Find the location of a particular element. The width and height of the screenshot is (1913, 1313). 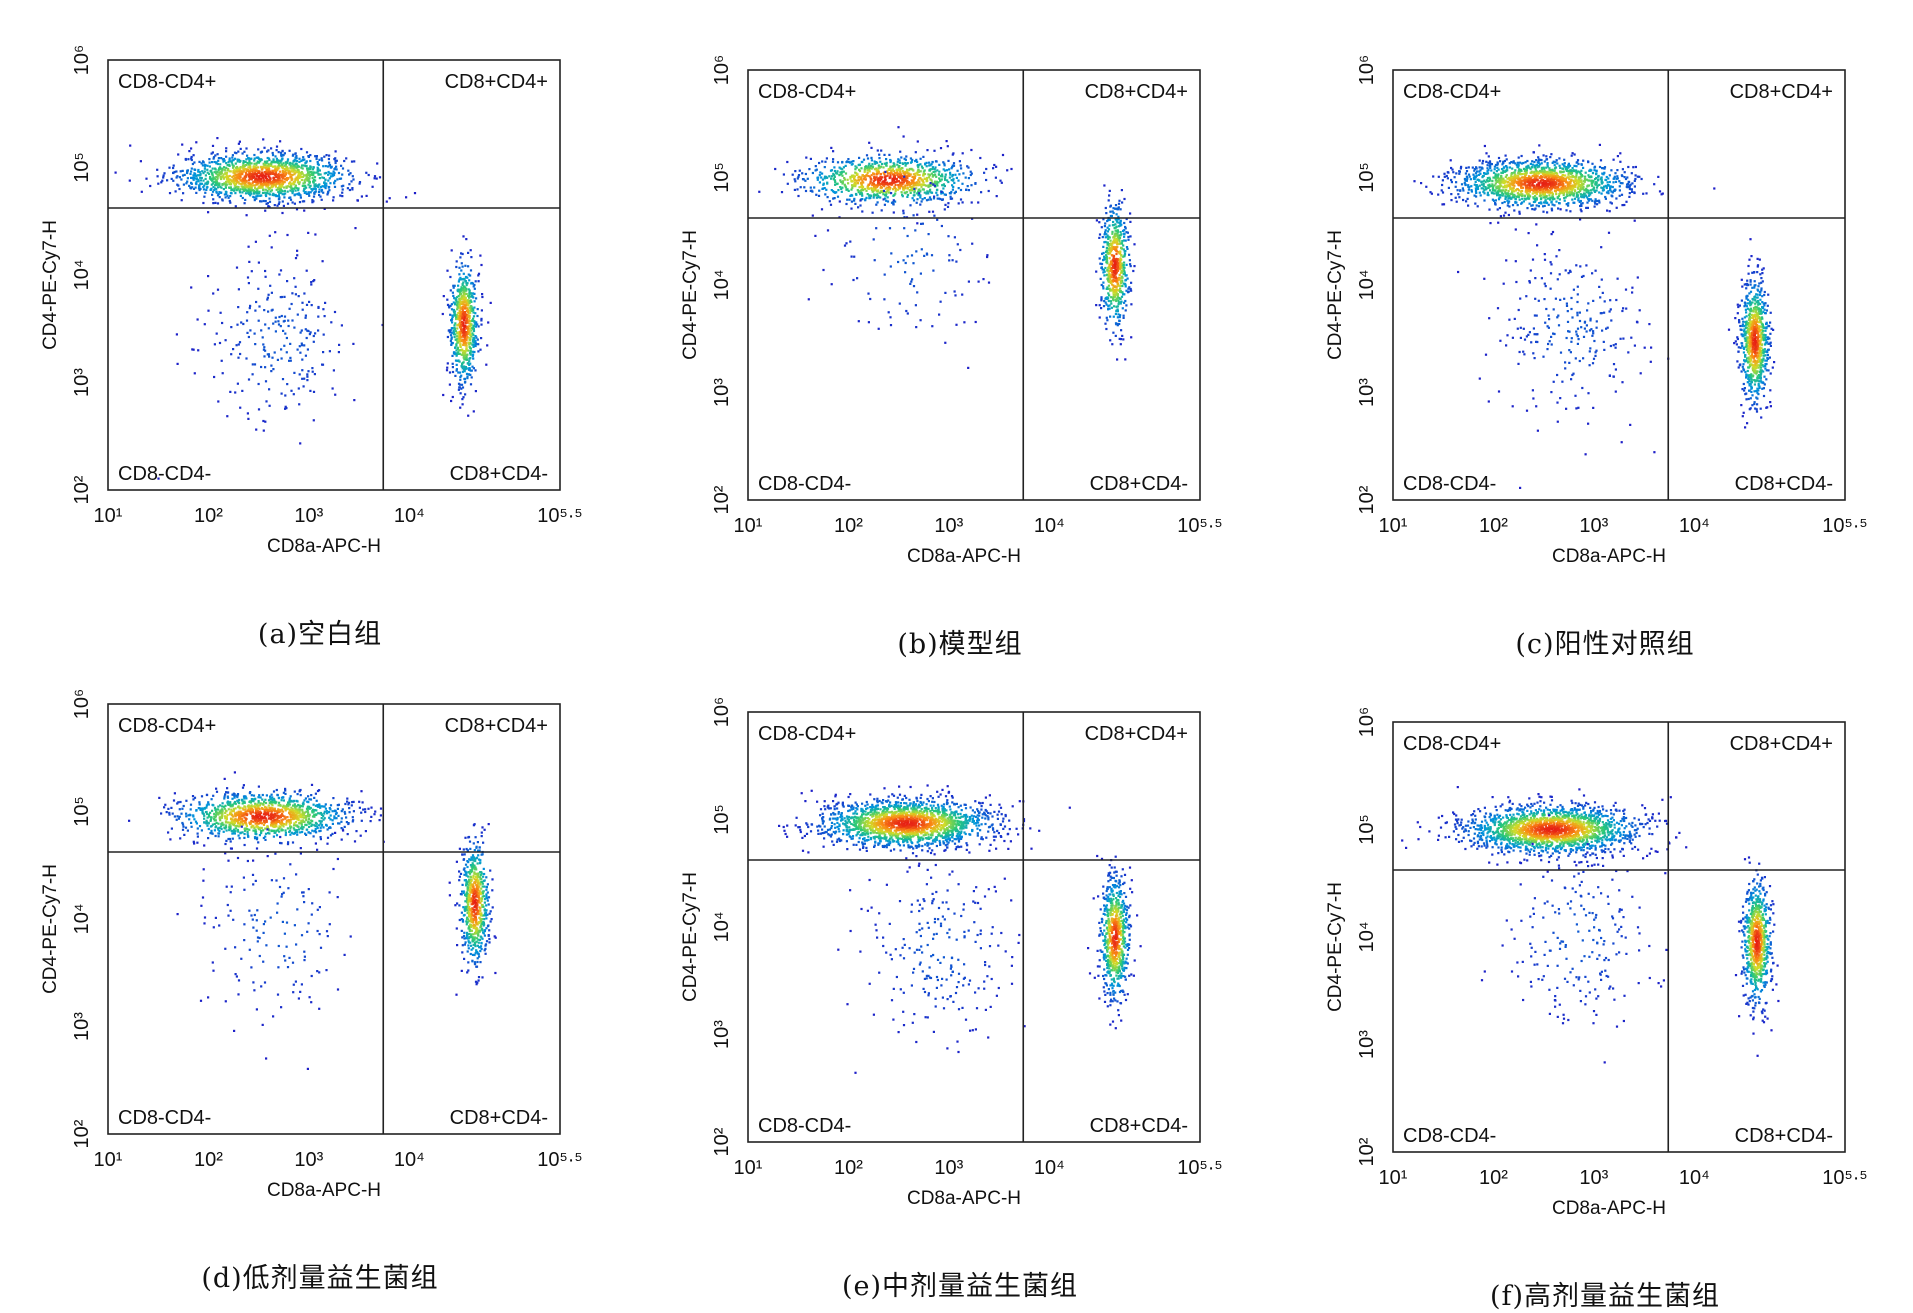

data-points is located at coordinates (946, 247).